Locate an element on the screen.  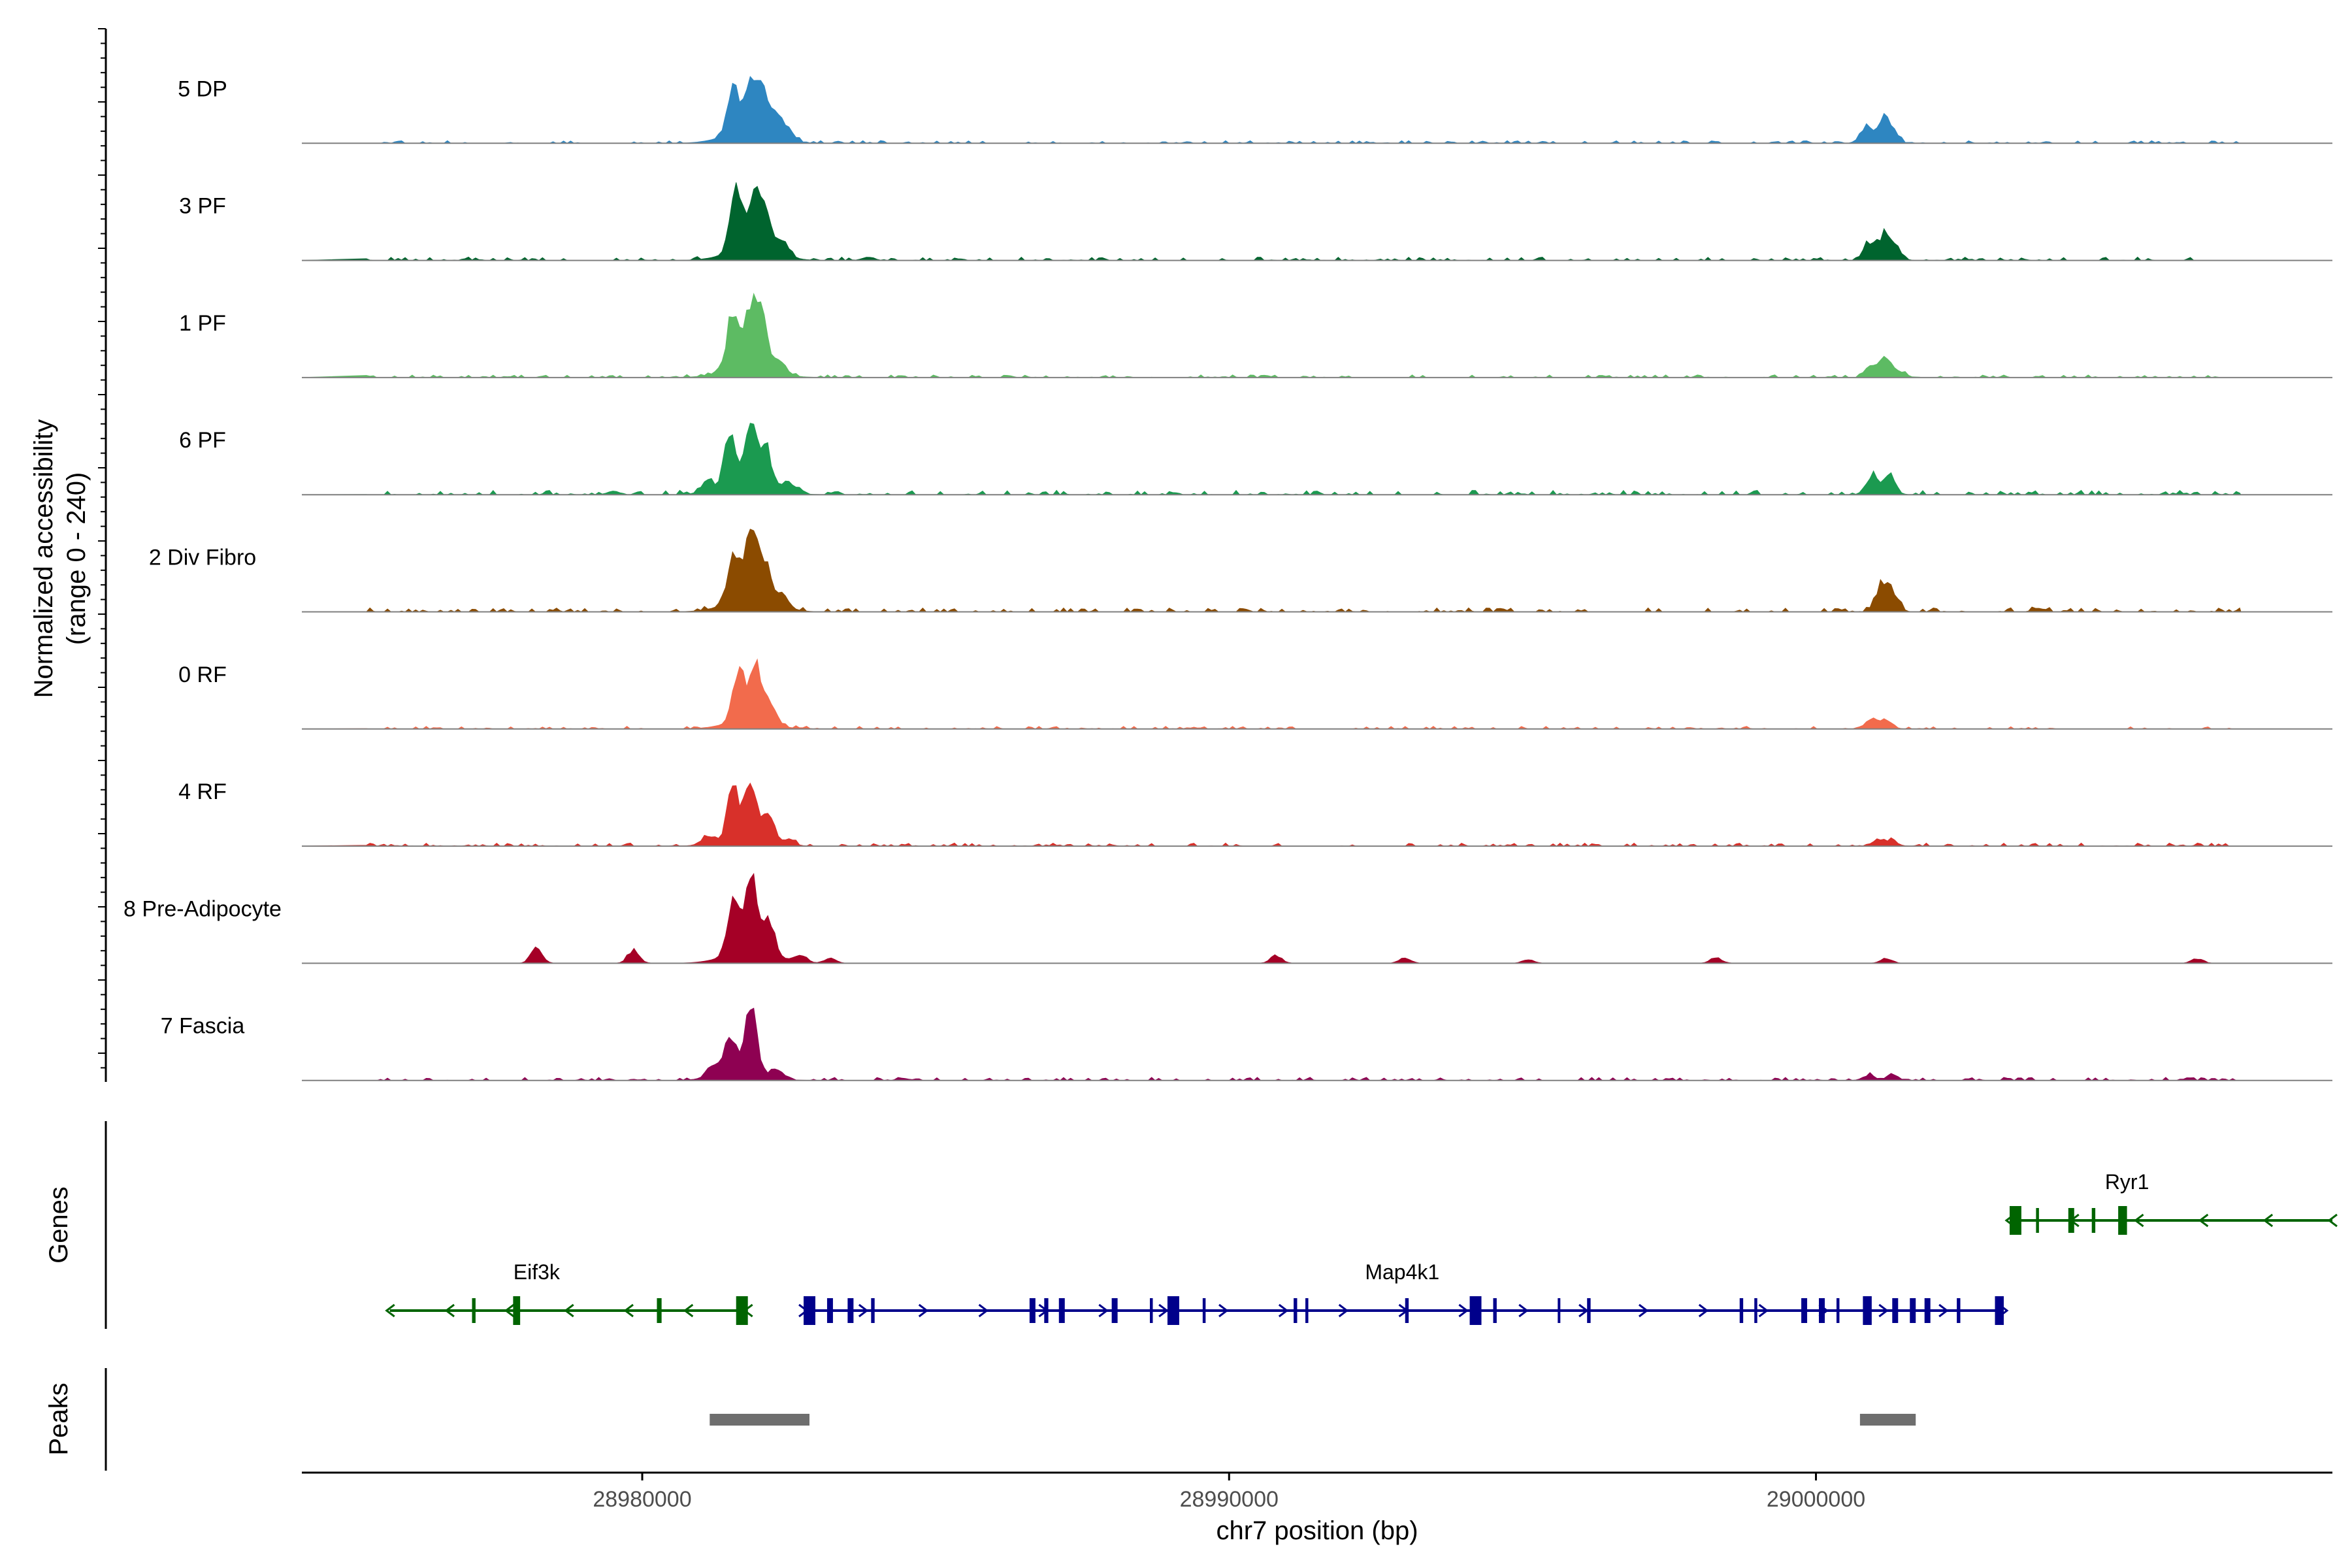
track-7-fascia: 7 Fascia is located at coordinates (1246, 1044).